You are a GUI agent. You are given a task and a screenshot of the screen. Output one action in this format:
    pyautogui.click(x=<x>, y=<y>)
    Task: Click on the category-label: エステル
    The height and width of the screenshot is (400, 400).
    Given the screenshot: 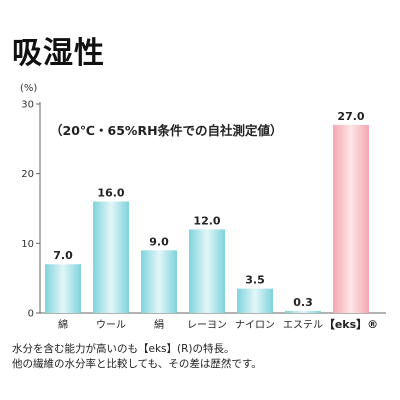 What is the action you would take?
    pyautogui.click(x=303, y=325)
    